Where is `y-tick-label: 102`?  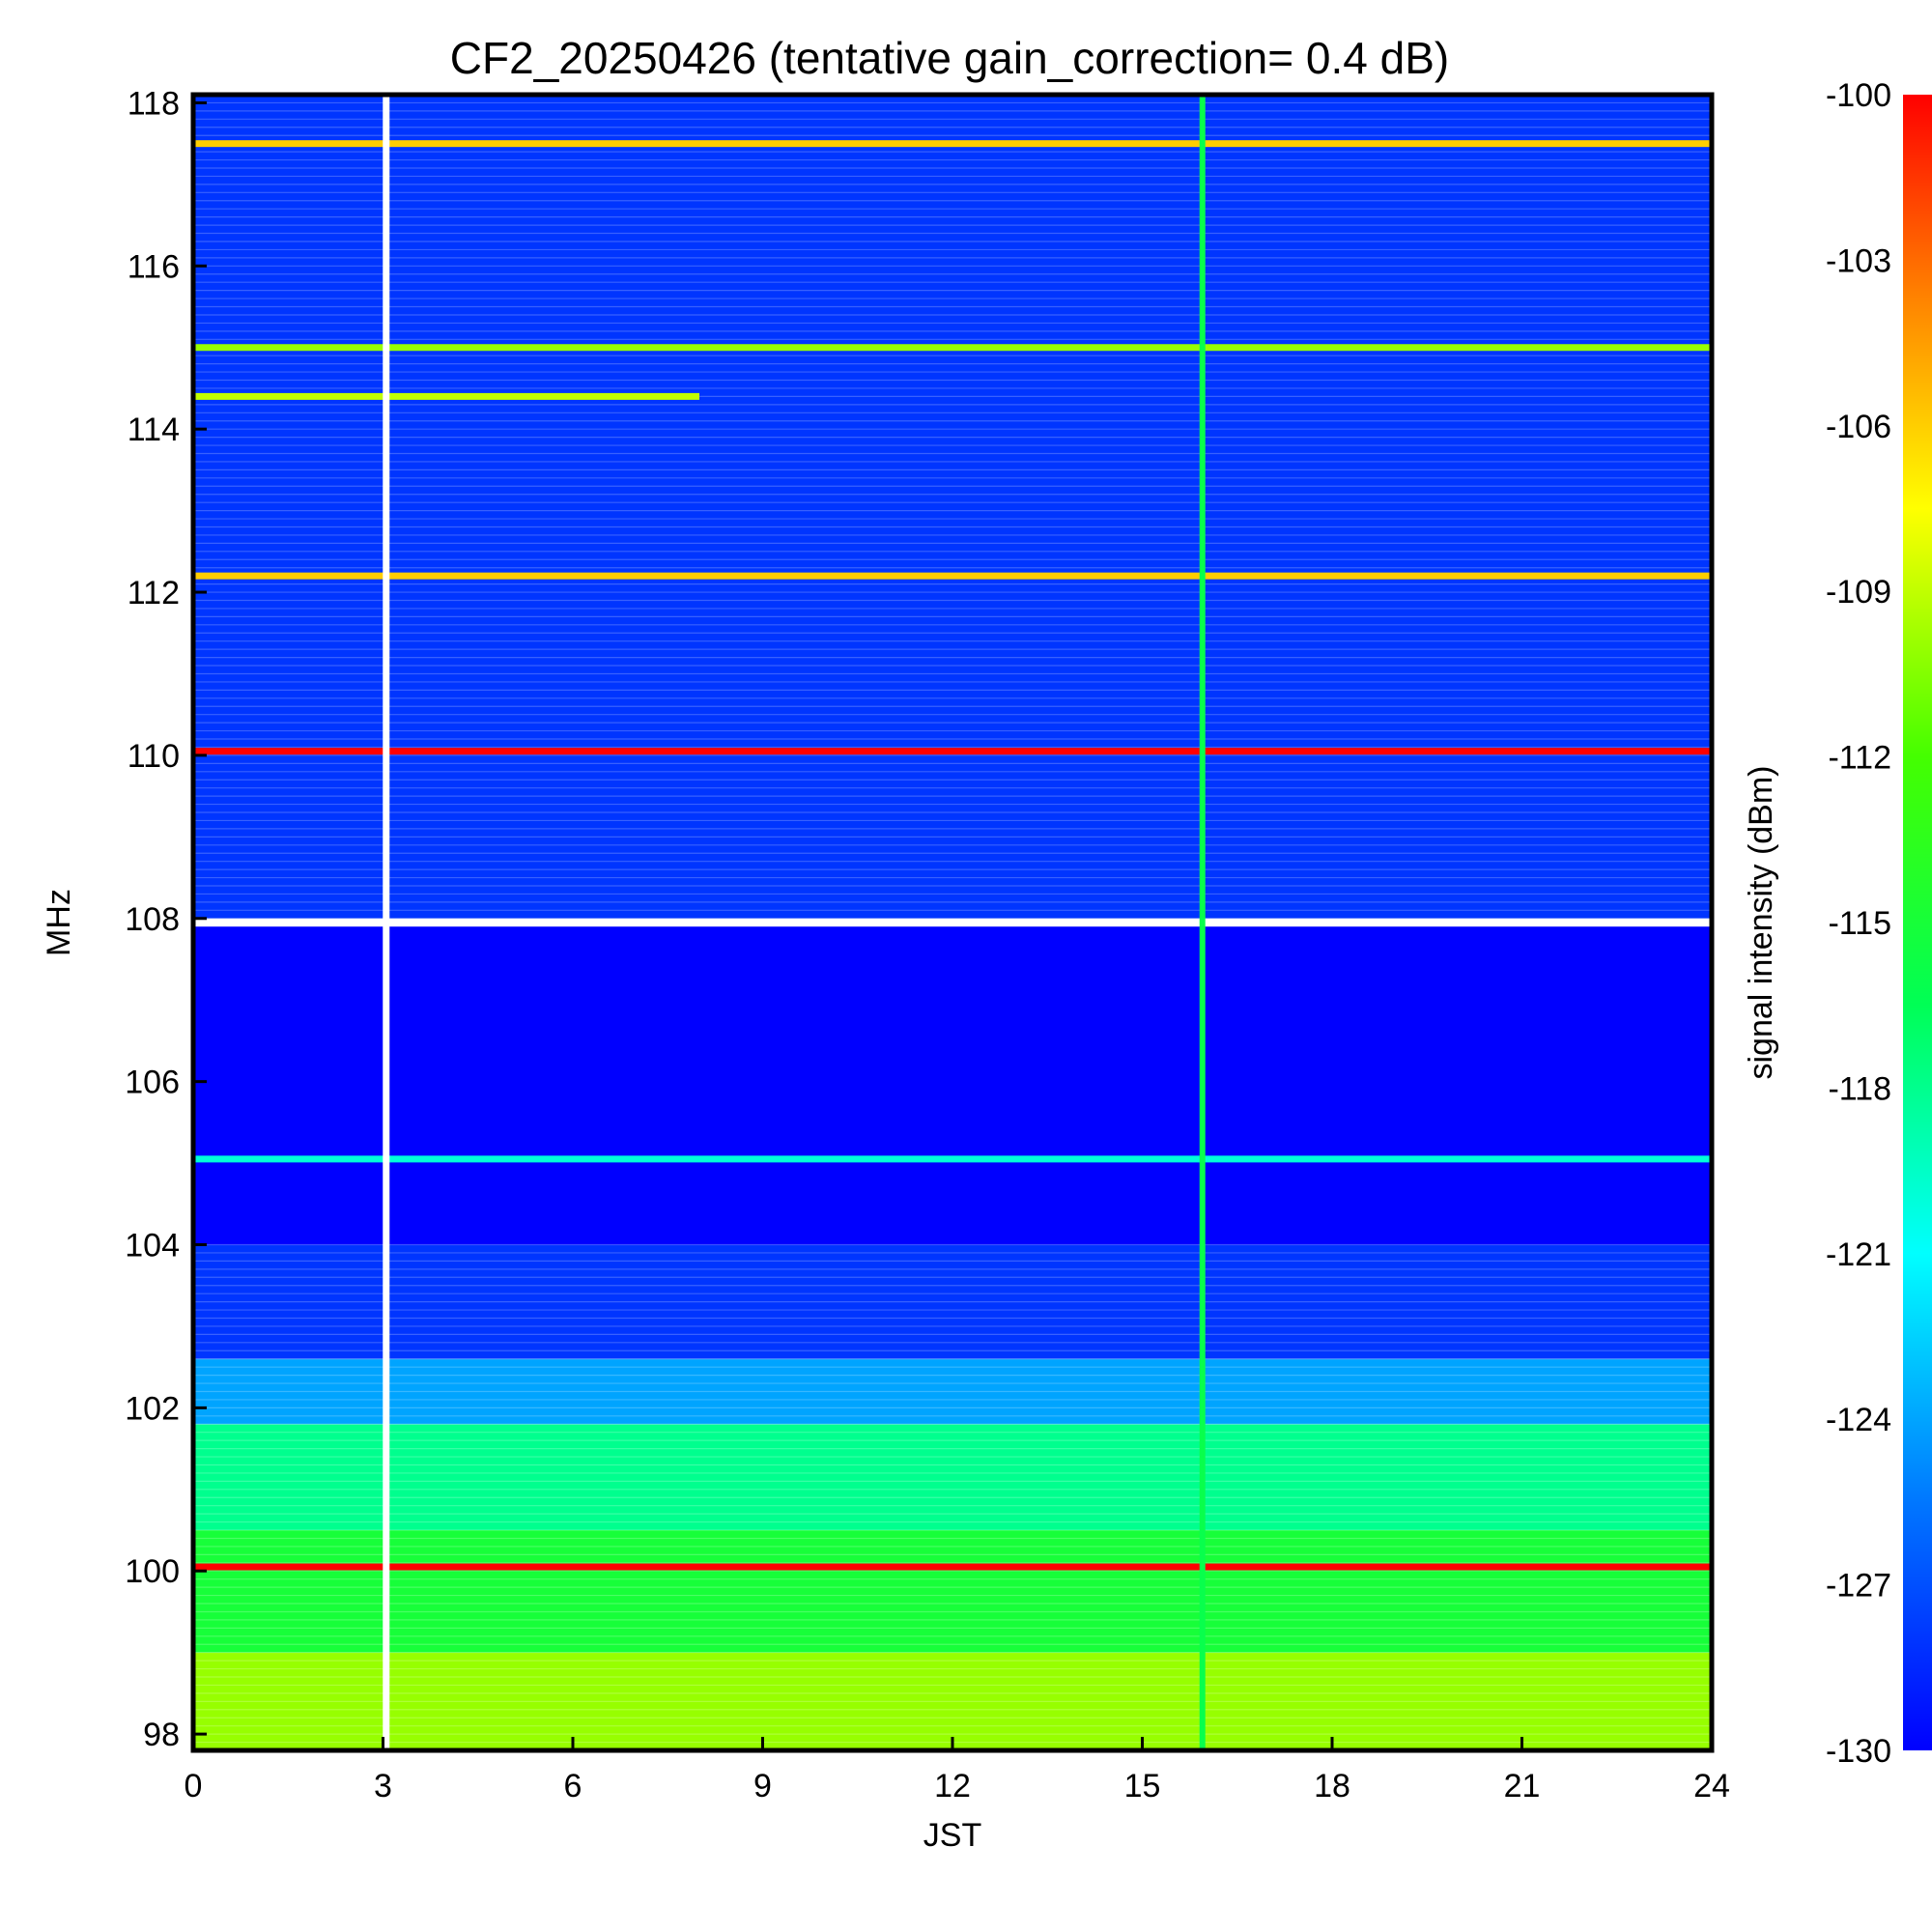
y-tick-label: 102 is located at coordinates (152, 1408).